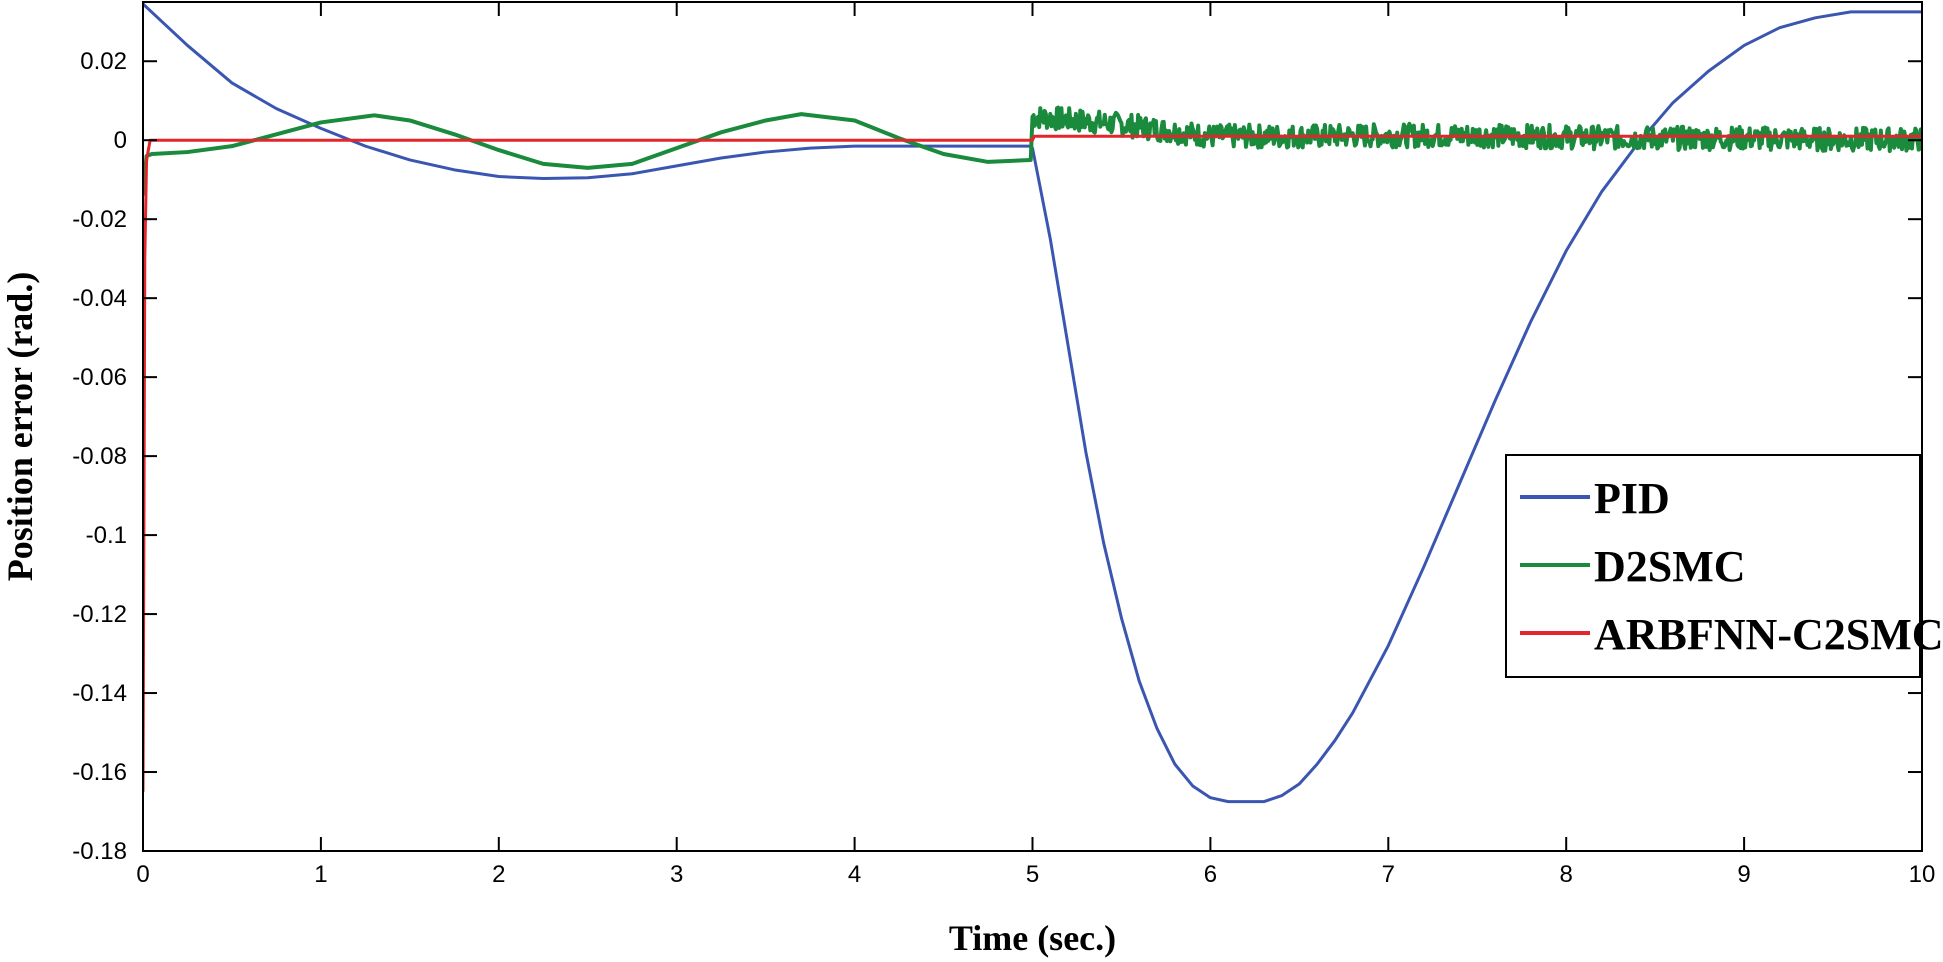 The width and height of the screenshot is (1943, 962). Describe the element at coordinates (142, 874) in the screenshot. I see `x-tick-label: 0` at that location.